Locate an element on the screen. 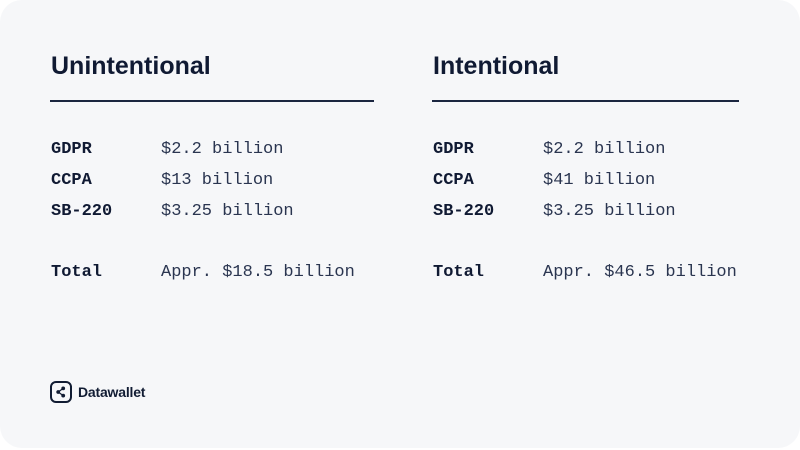  fine-amount: $13 billion is located at coordinates (217, 180).